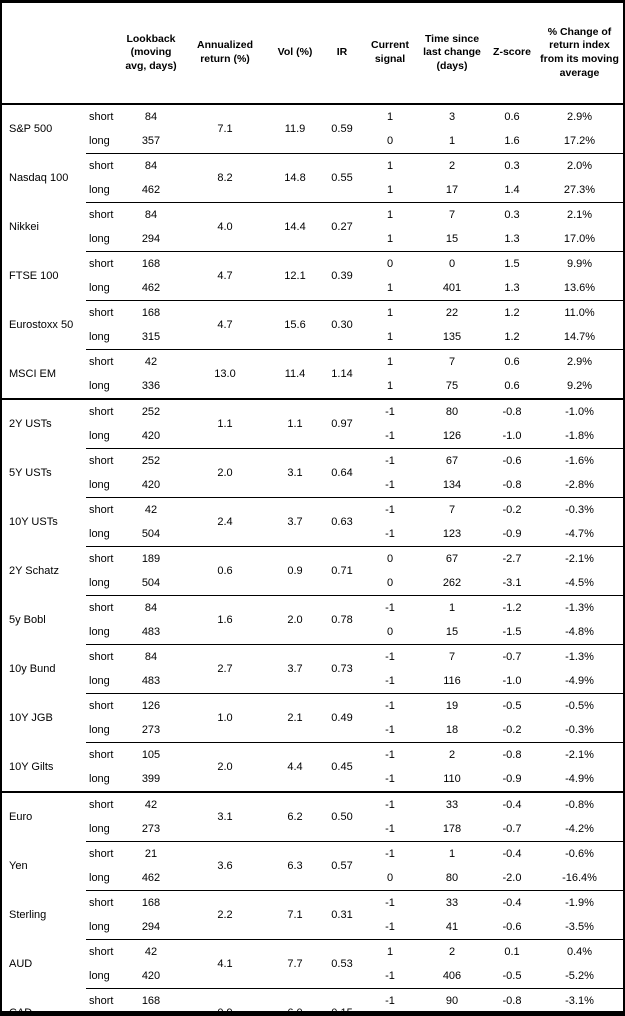 This screenshot has height=1016, width=625. I want to click on lookback-long-value: 357, so click(151, 141).